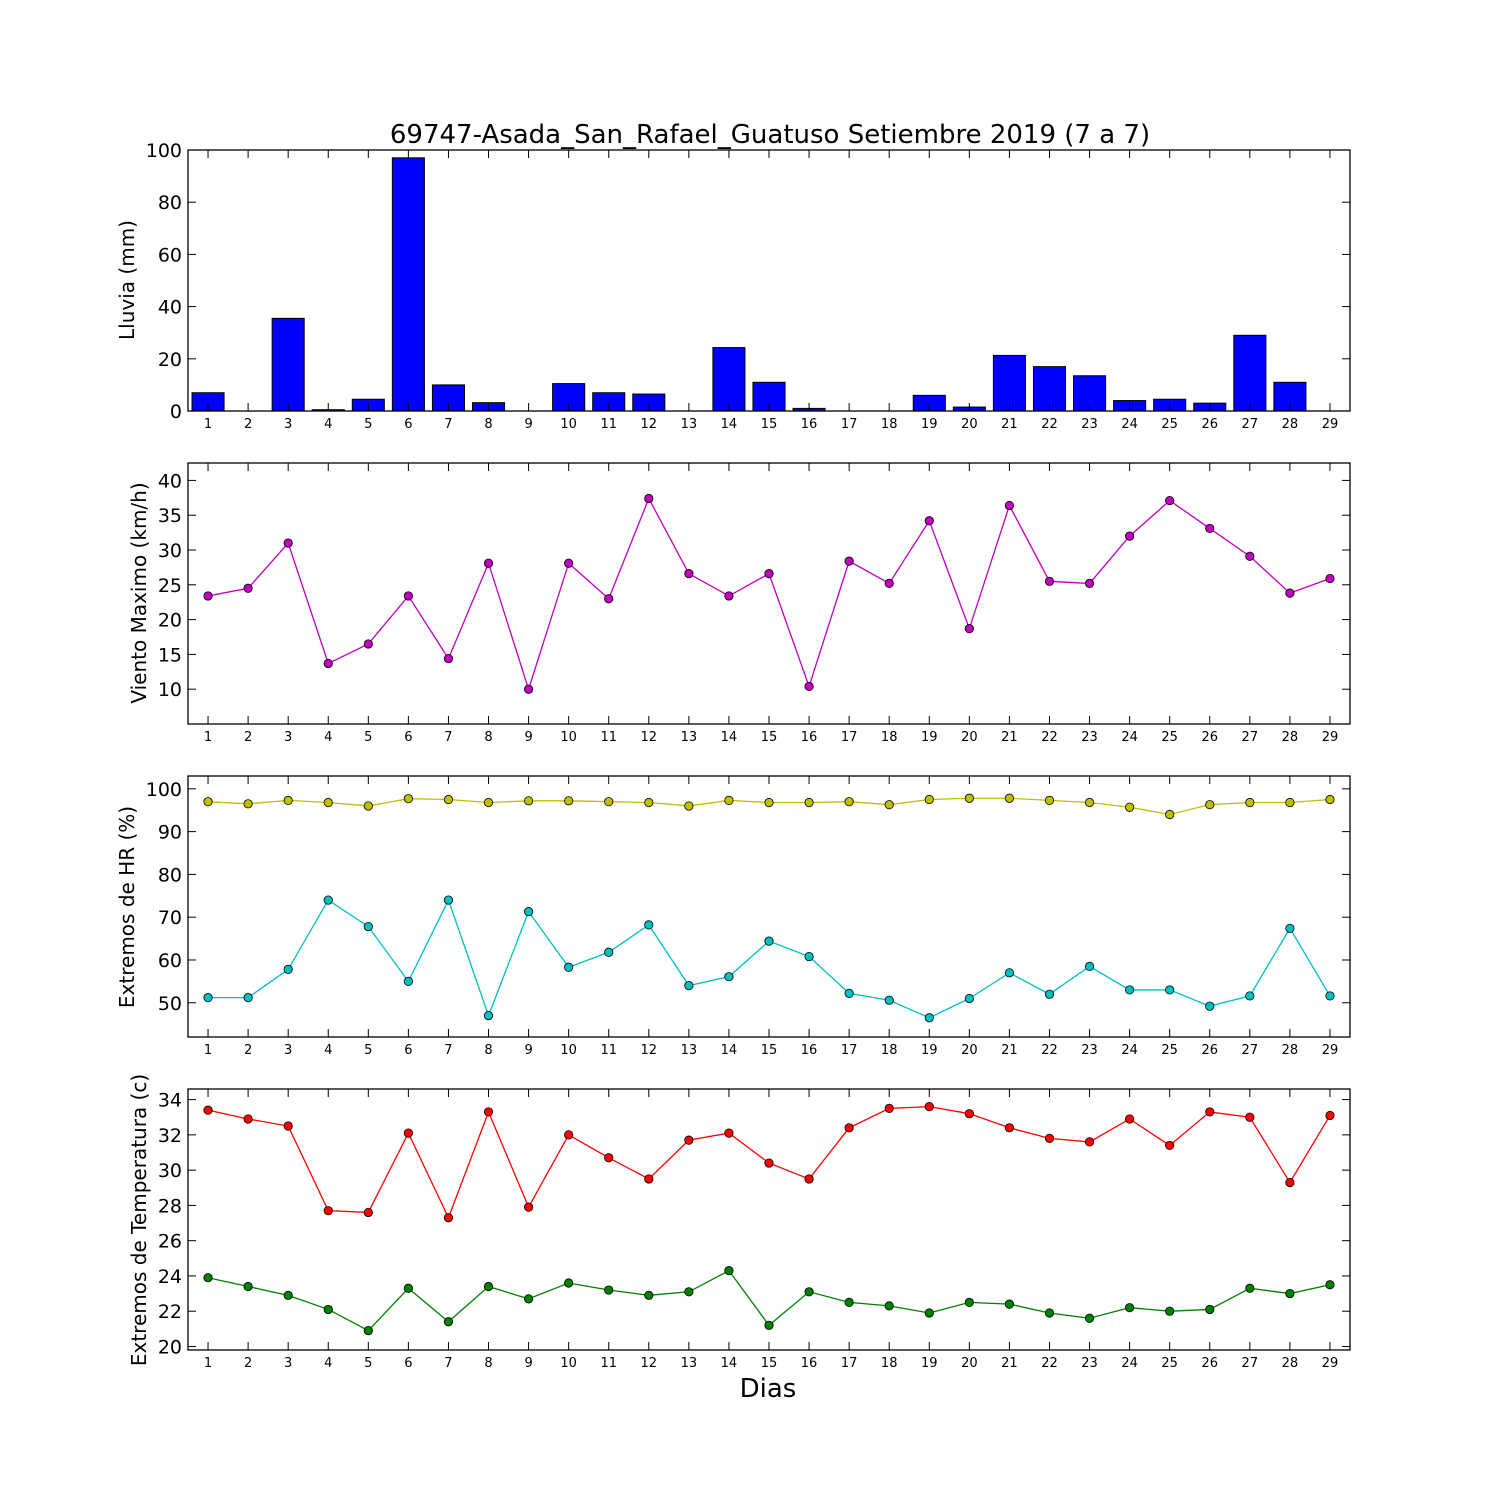 Image resolution: width=1500 pixels, height=1500 pixels. What do you see at coordinates (170, 961) in the screenshot?
I see `y-tick-label: 60` at bounding box center [170, 961].